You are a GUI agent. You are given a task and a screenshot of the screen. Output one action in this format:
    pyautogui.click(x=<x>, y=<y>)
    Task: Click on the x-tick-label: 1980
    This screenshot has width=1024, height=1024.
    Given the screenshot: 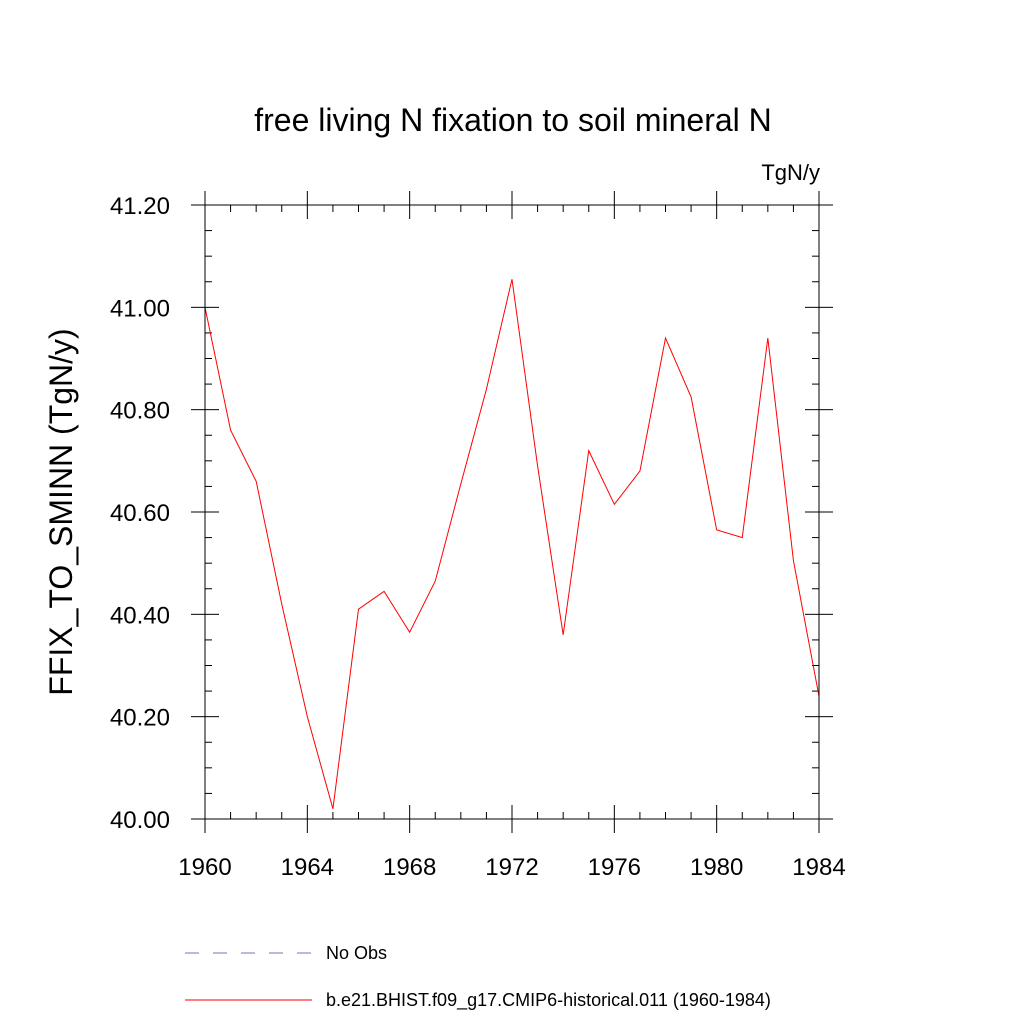 What is the action you would take?
    pyautogui.click(x=716, y=867)
    